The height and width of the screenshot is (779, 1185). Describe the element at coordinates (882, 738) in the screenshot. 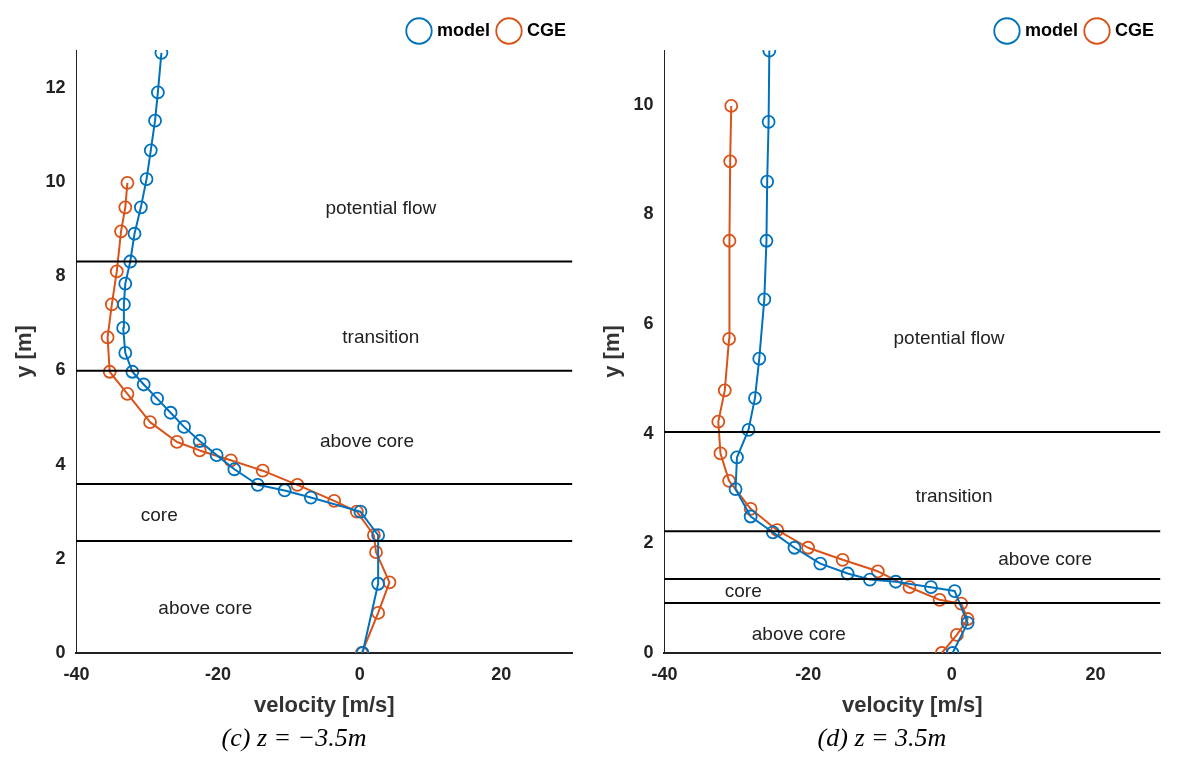

I see `text: (d) z = 3.5m` at that location.